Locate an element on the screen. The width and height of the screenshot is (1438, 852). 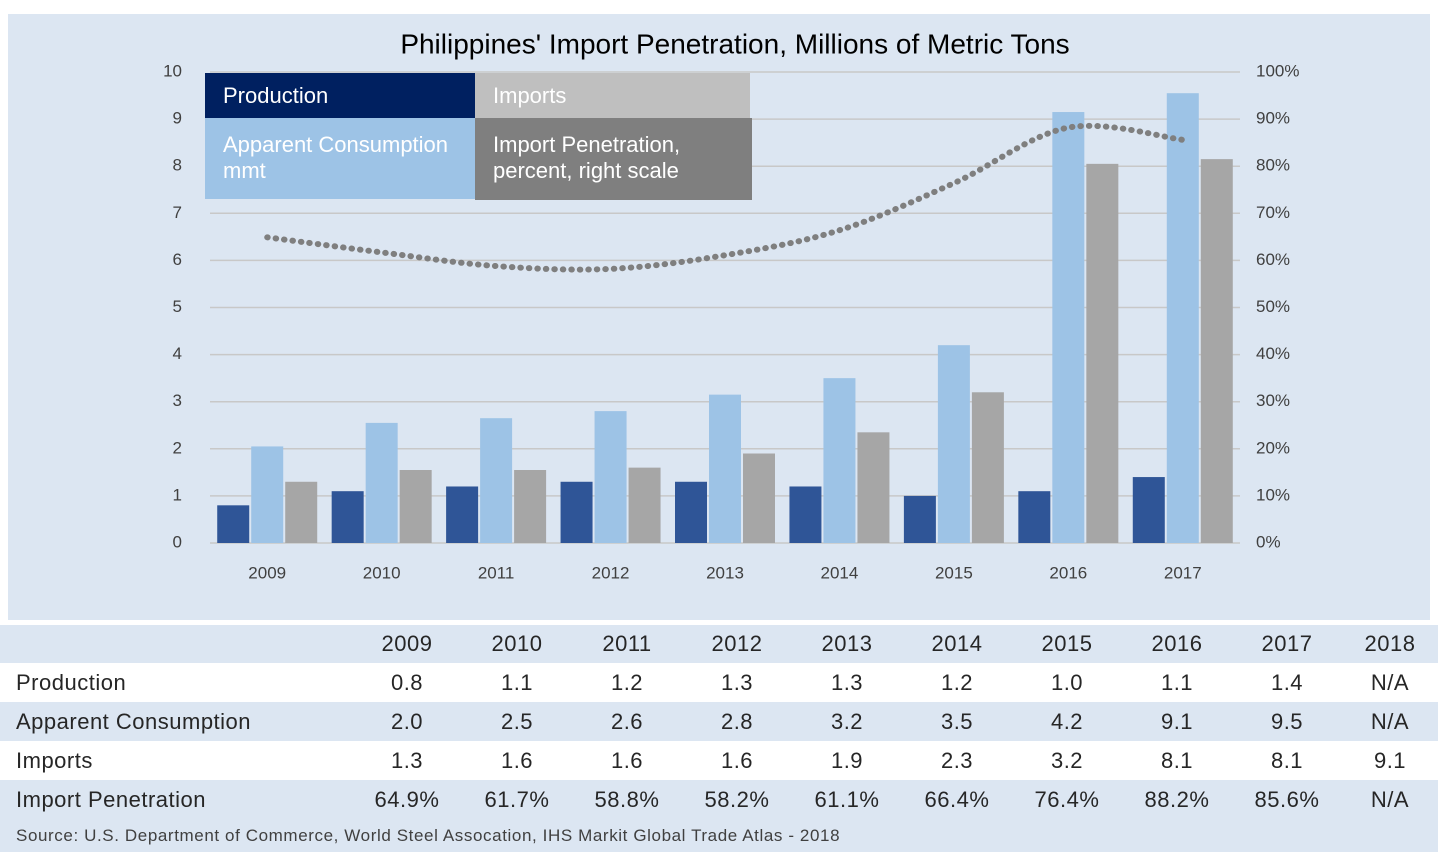
cell: 1.9 is located at coordinates (847, 760).